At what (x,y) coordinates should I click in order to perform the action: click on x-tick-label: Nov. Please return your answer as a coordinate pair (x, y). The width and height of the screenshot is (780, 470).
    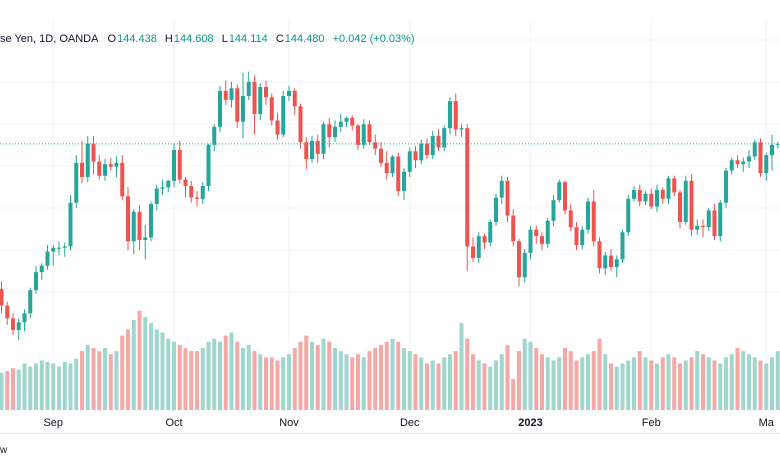
    Looking at the image, I should click on (289, 423).